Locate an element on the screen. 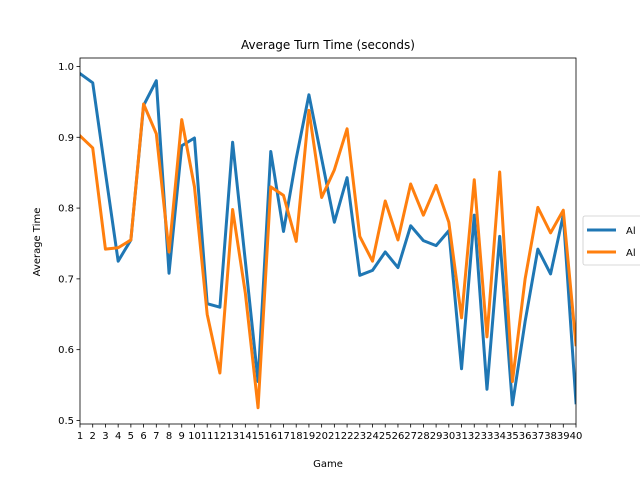 The image size is (640, 480). x-tick-label: 35 is located at coordinates (512, 436).